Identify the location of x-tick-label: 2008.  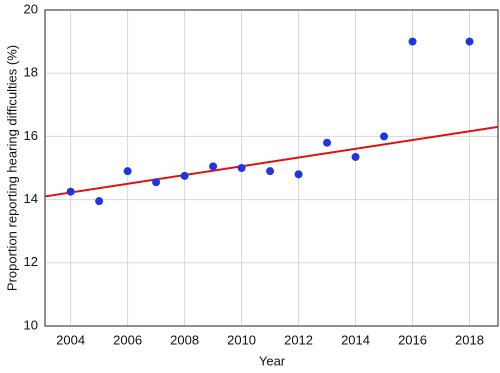
(184, 339).